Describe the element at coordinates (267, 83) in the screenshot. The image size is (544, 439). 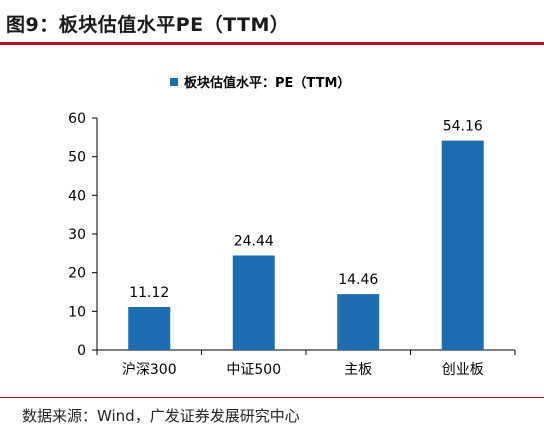
I see `legend-label: 板块估值水平：PE（TTM）` at that location.